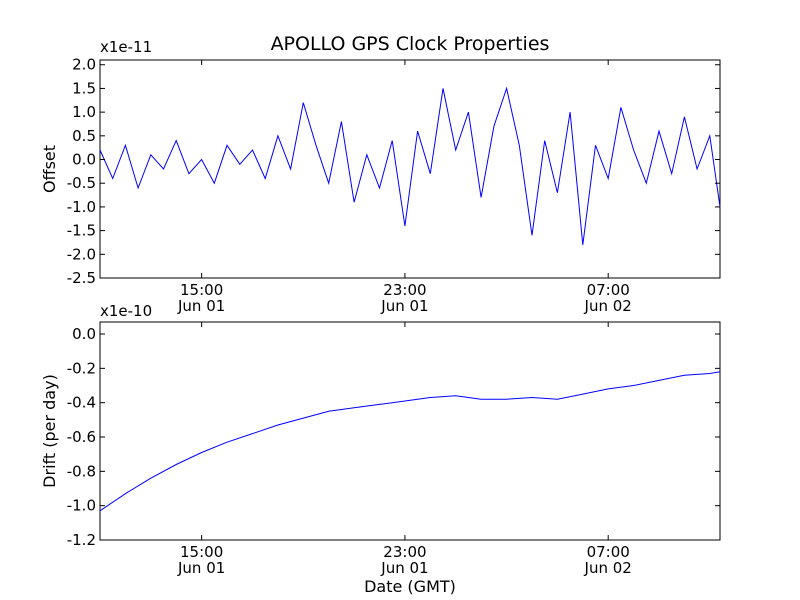 Image resolution: width=800 pixels, height=600 pixels. Describe the element at coordinates (81, 278) in the screenshot. I see `y-tick-label: -2.5` at that location.